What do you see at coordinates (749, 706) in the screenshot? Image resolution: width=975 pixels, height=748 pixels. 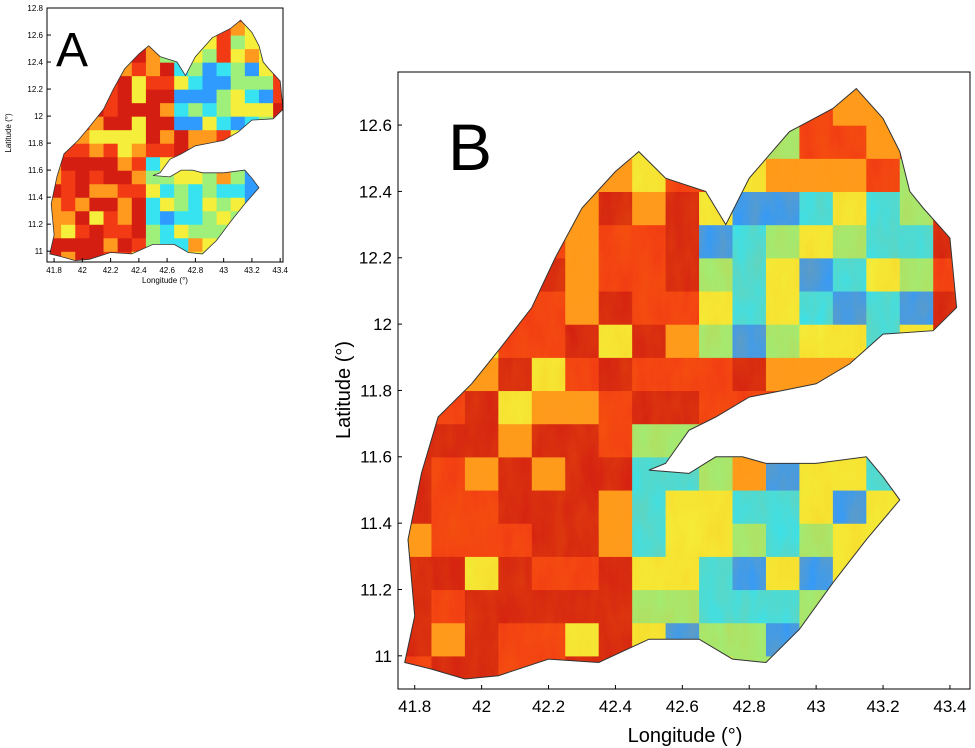 I see `x-tick-label: 42.8` at bounding box center [749, 706].